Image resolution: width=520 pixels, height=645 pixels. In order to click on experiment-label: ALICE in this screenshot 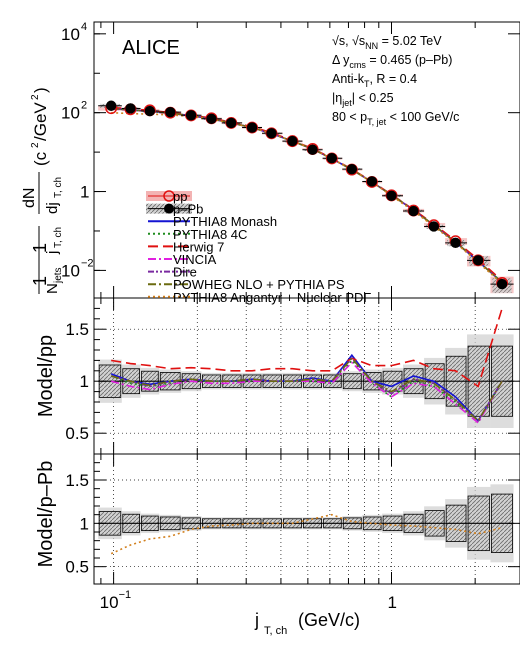, I will do `click(151, 48)`.